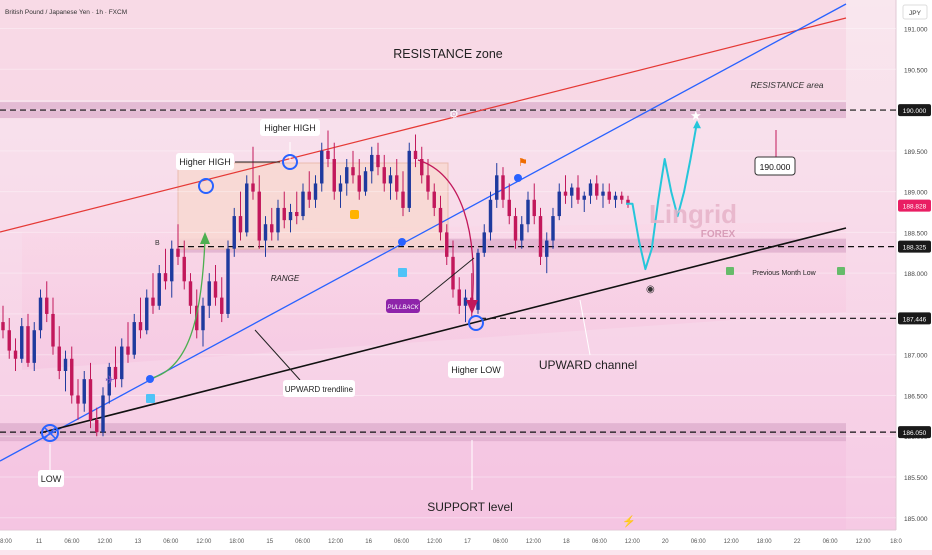 This screenshot has height=555, width=932. What do you see at coordinates (915, 12) in the screenshot?
I see `currency-badge` at bounding box center [915, 12].